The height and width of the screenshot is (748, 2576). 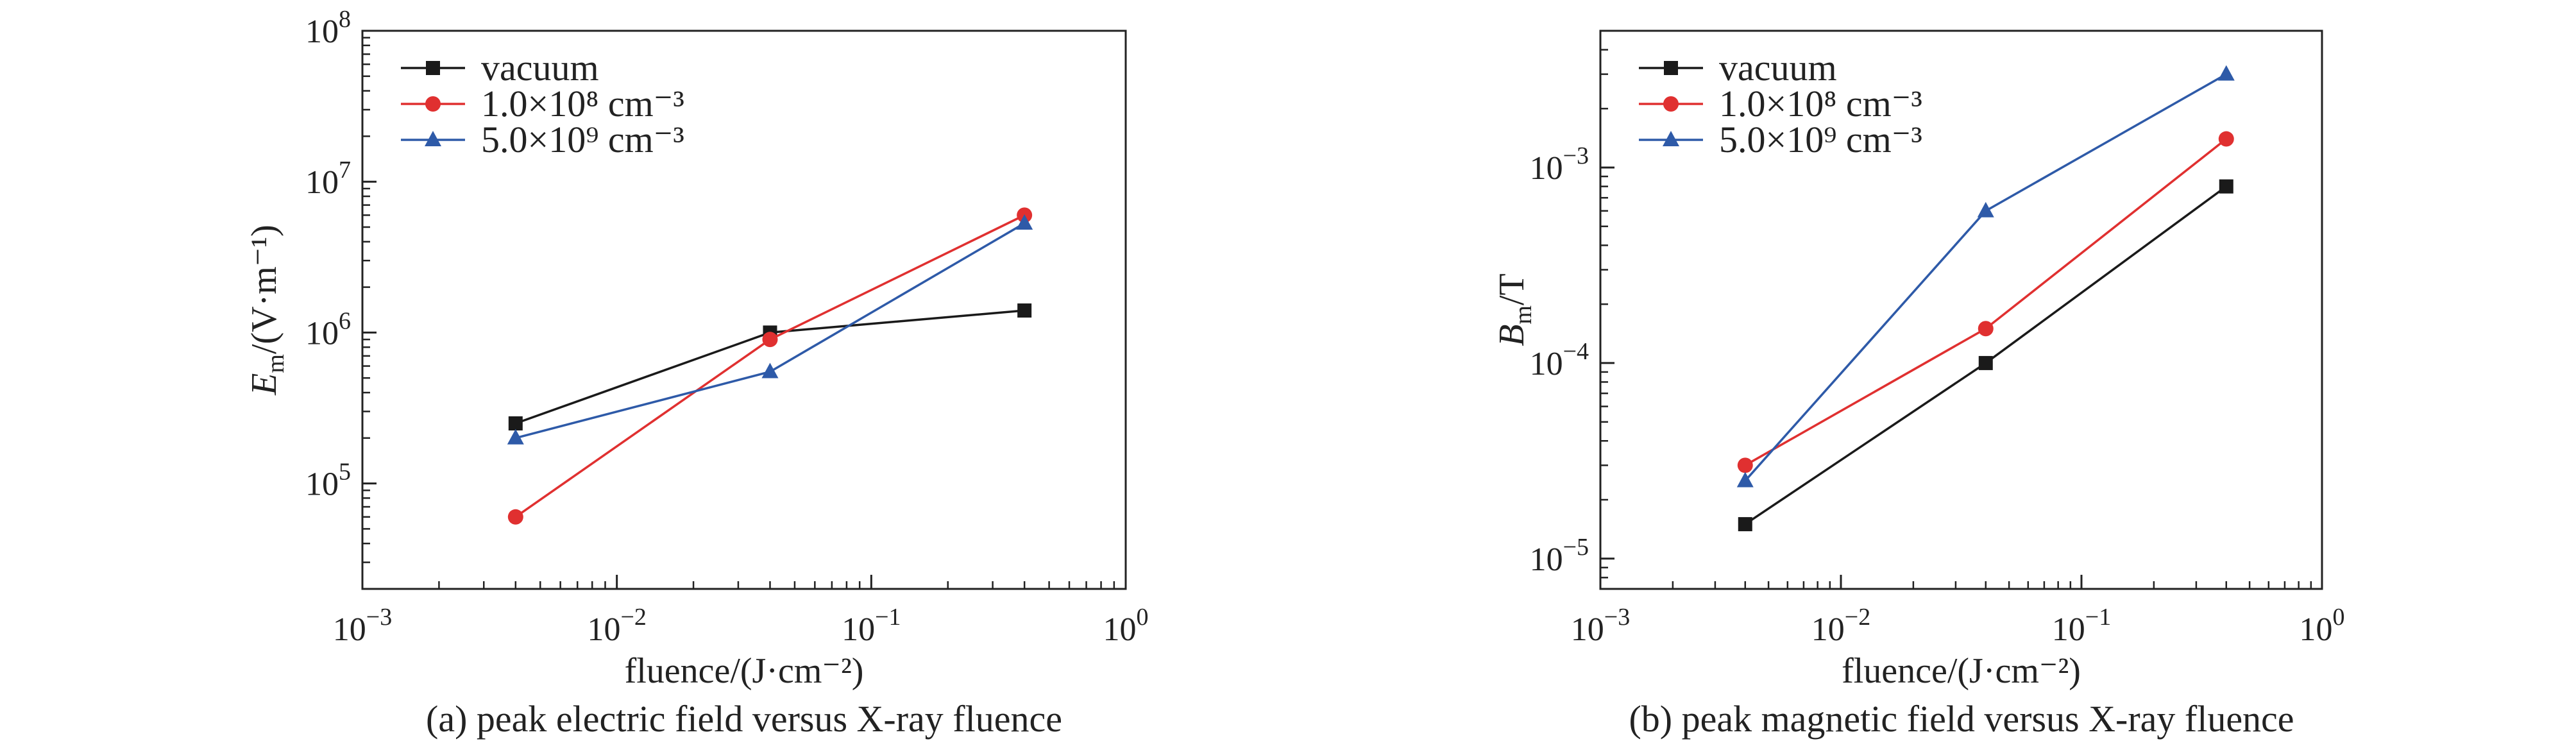 What do you see at coordinates (328, 28) in the screenshot?
I see `y-tick-label: 10⁸` at bounding box center [328, 28].